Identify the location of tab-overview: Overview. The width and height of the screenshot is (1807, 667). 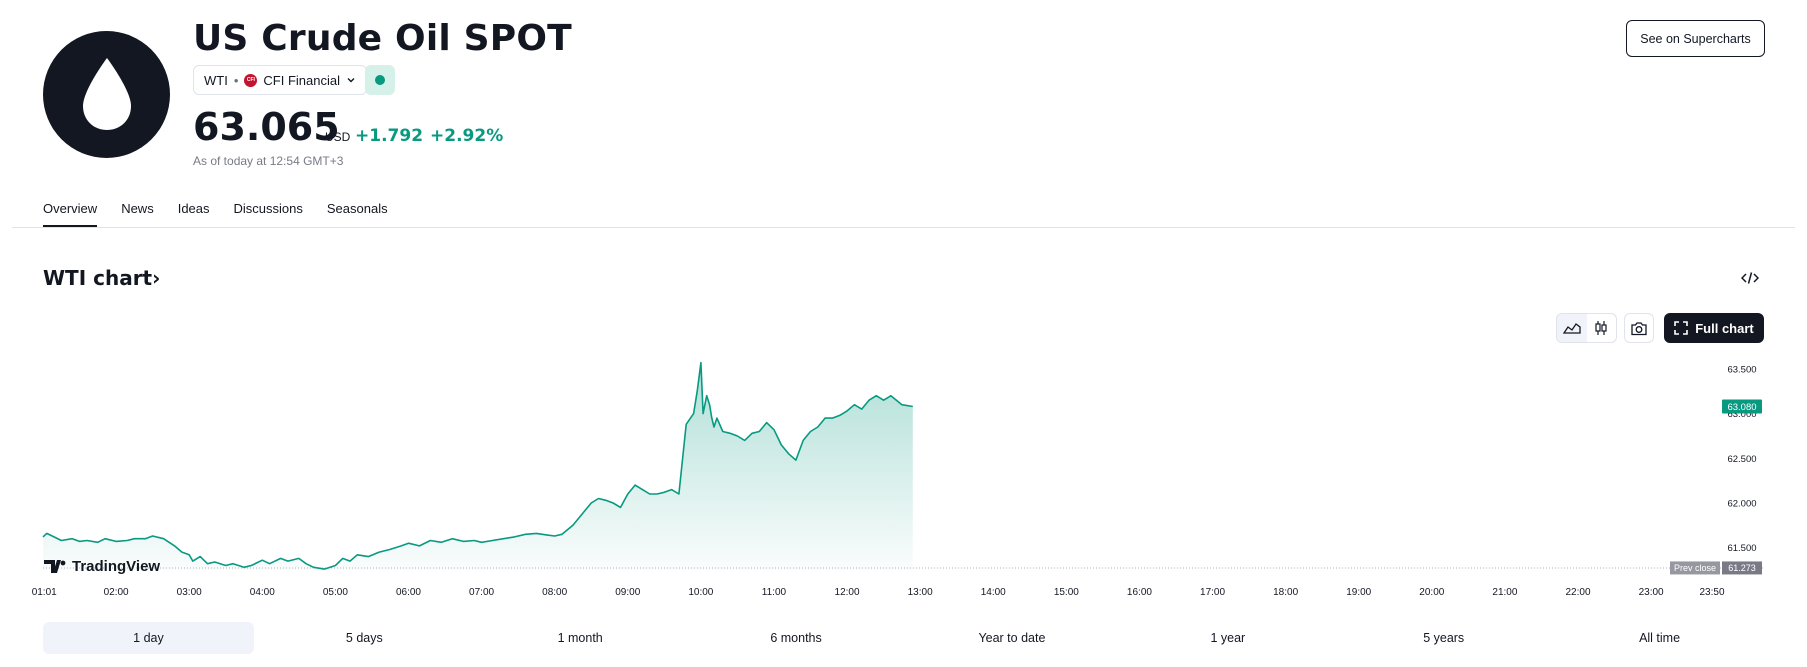
(70, 214).